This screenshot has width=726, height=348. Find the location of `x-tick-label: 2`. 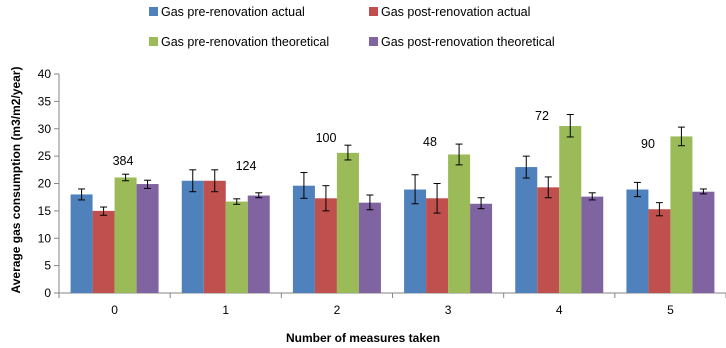

x-tick-label: 2 is located at coordinates (337, 310).